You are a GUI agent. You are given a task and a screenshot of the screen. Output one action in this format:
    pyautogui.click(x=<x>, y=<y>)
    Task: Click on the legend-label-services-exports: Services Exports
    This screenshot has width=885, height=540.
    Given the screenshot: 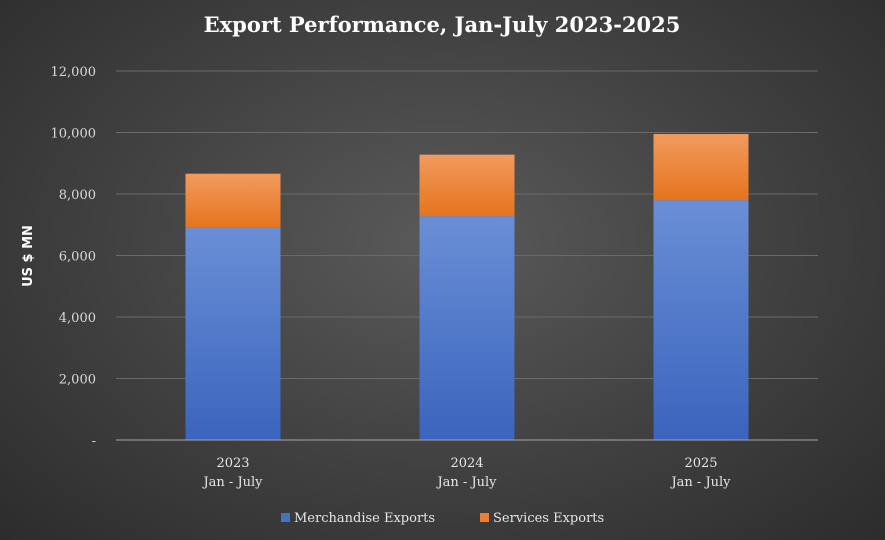 What is the action you would take?
    pyautogui.click(x=548, y=518)
    